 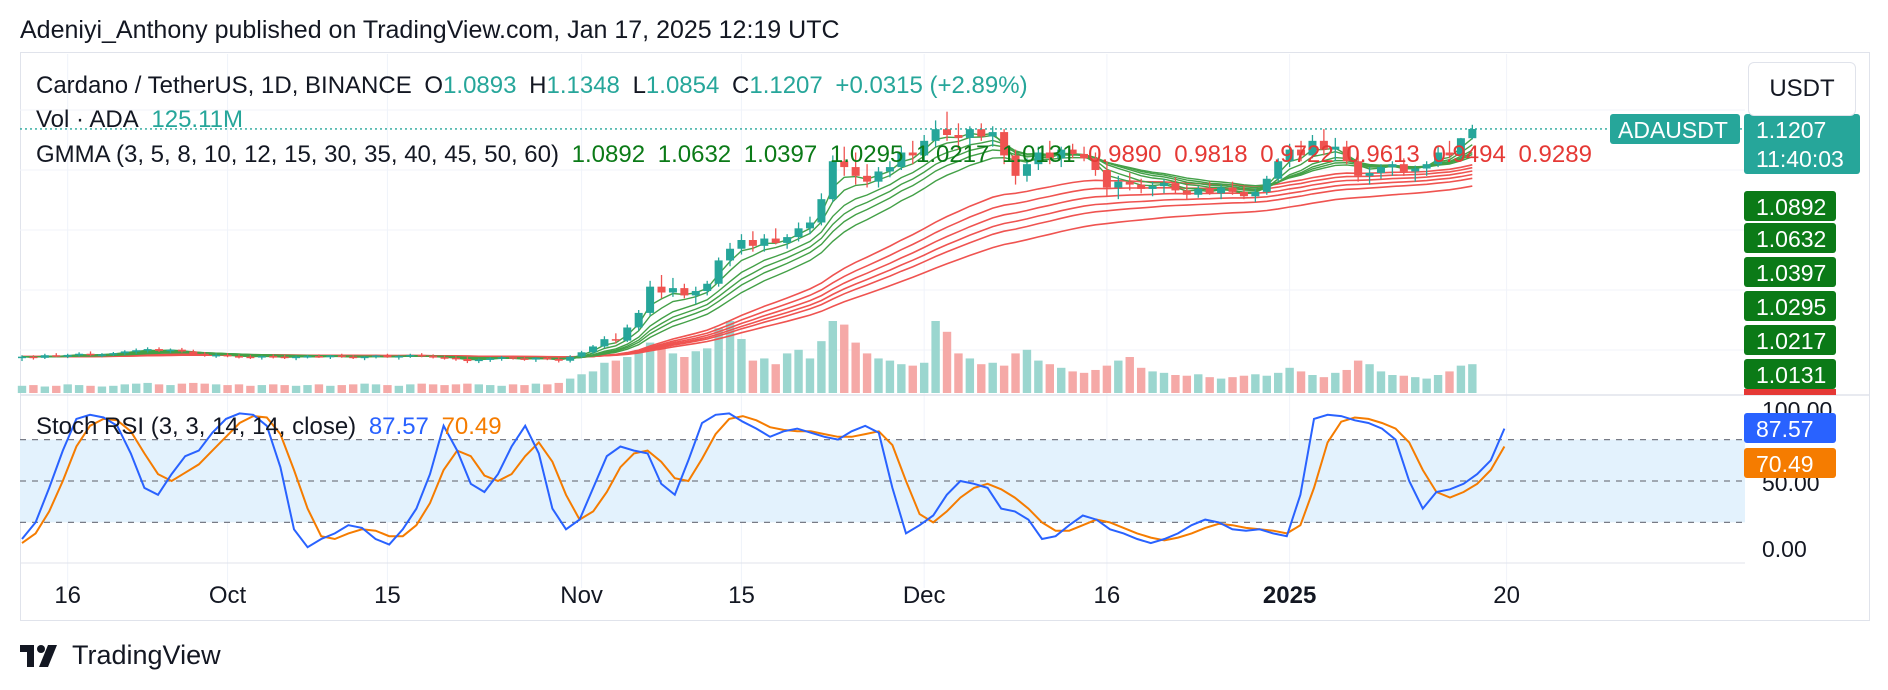 What do you see at coordinates (196, 426) in the screenshot?
I see `stoch-label: Stoch RSI (3, 3, 14, 14, close)` at bounding box center [196, 426].